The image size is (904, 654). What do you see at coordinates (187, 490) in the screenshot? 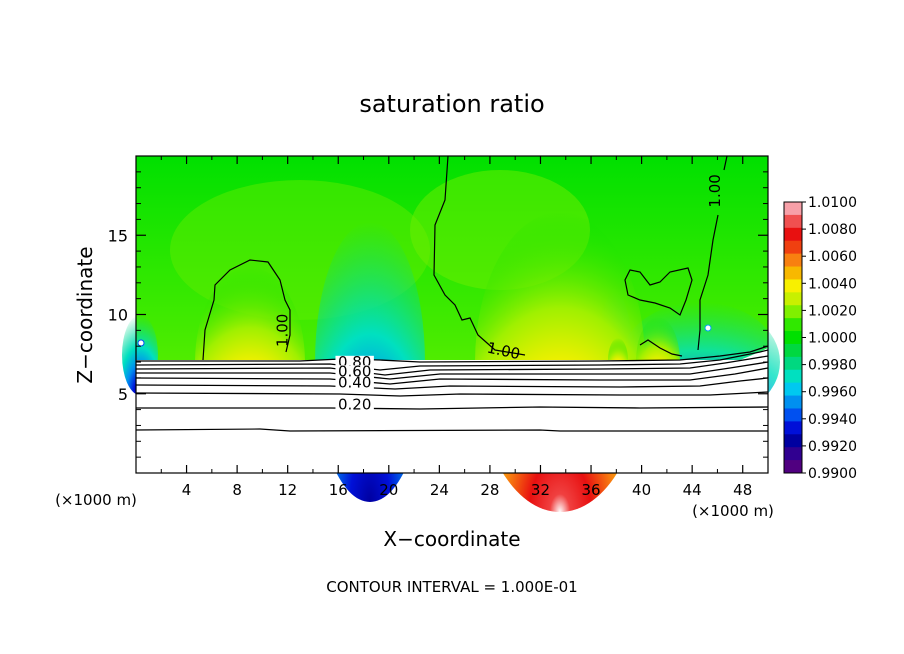
I see `x-tick-label: 4` at bounding box center [187, 490].